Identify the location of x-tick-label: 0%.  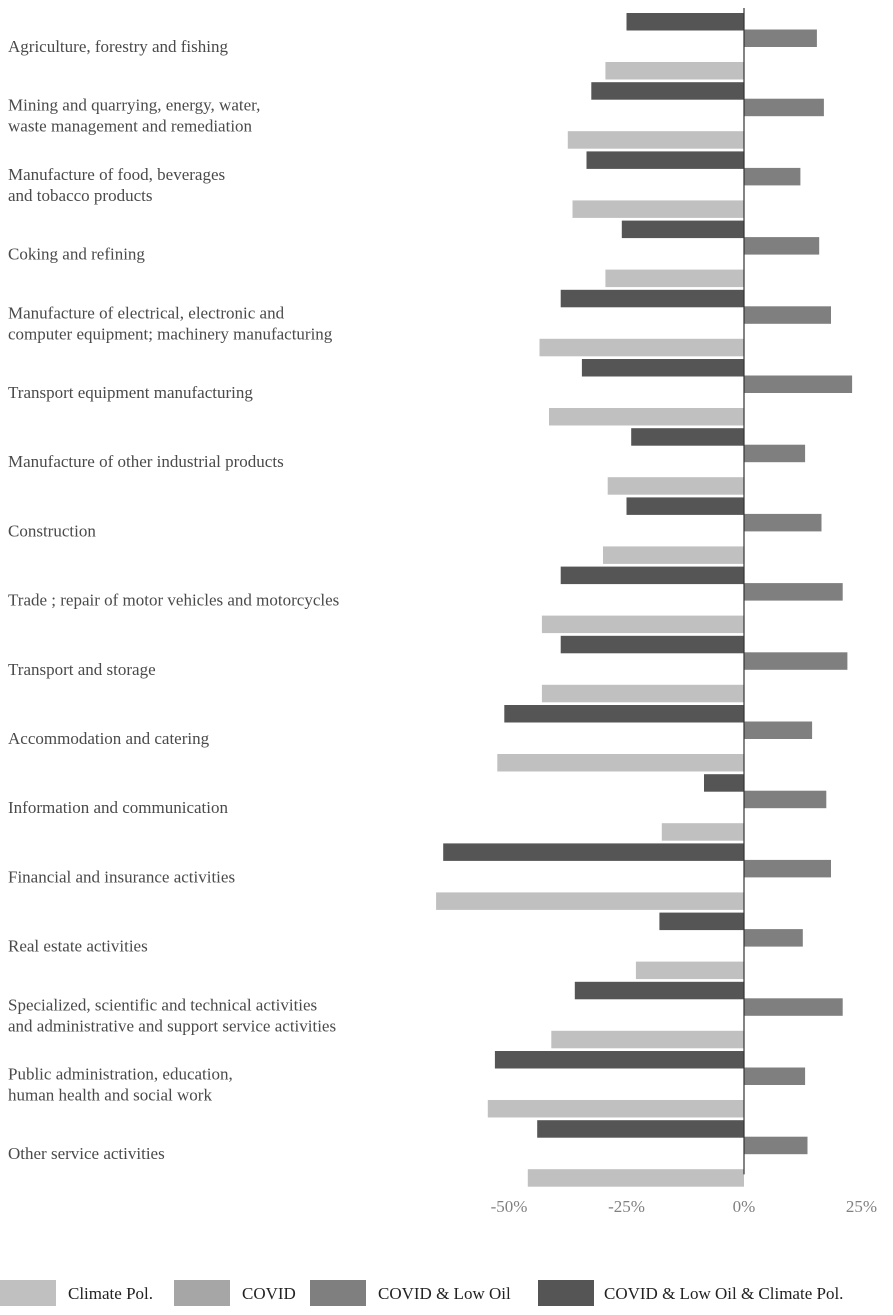
(744, 1206).